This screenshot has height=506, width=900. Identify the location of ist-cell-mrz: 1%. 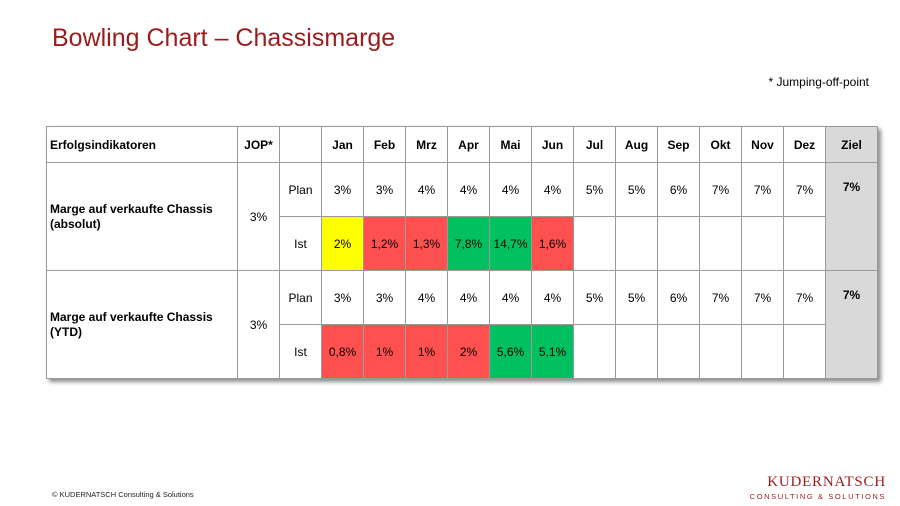
(426, 351).